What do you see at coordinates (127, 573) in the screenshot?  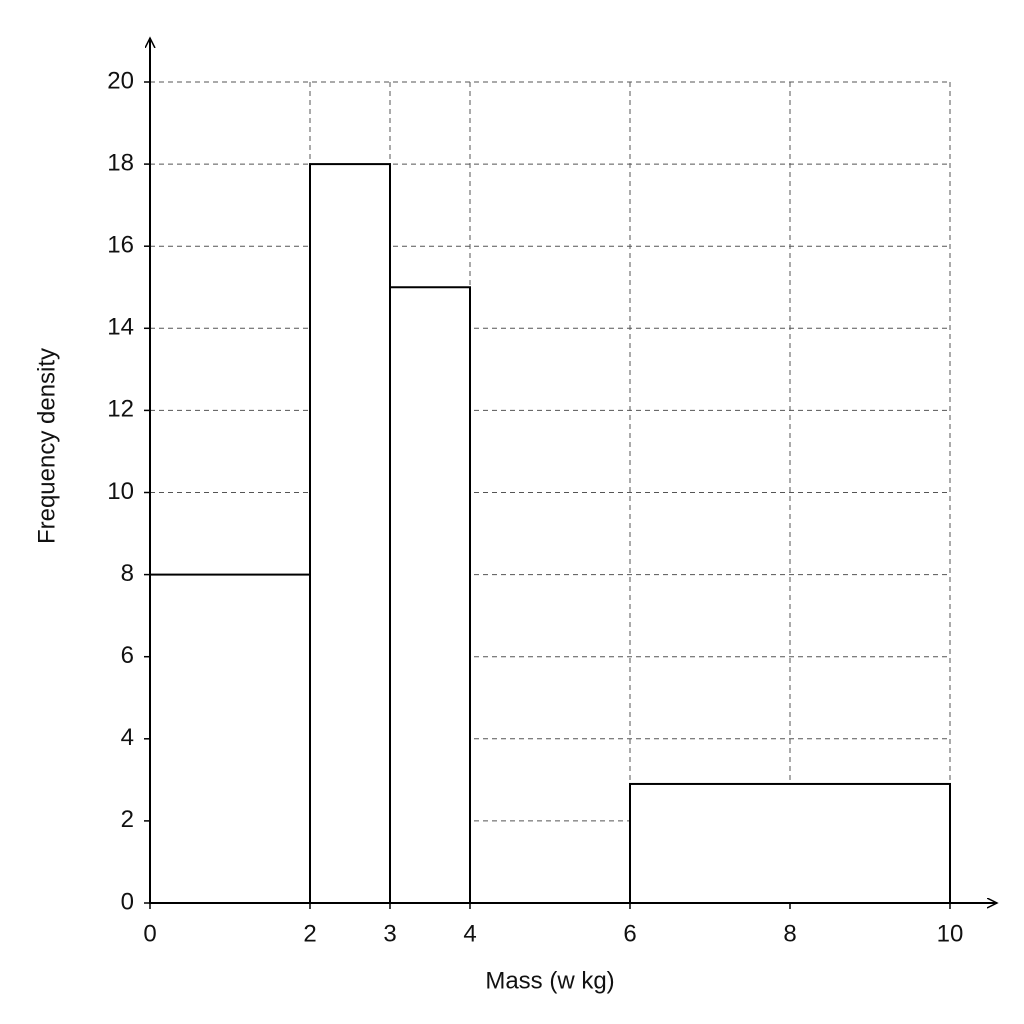 I see `y-tick-label: 8` at bounding box center [127, 573].